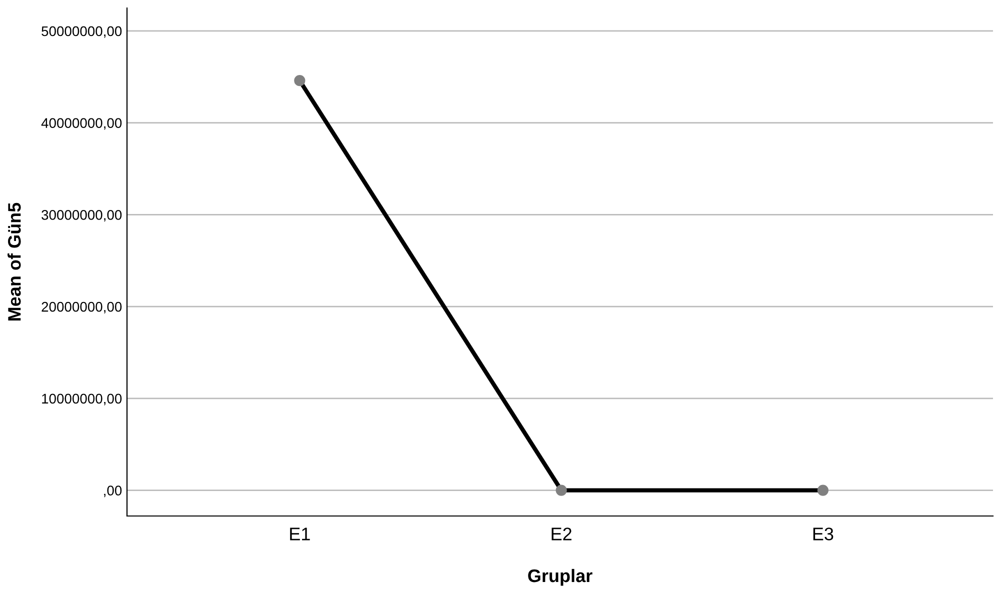 Image resolution: width=996 pixels, height=589 pixels. Describe the element at coordinates (81, 124) in the screenshot. I see `y-tick-label: 40000000,00` at that location.